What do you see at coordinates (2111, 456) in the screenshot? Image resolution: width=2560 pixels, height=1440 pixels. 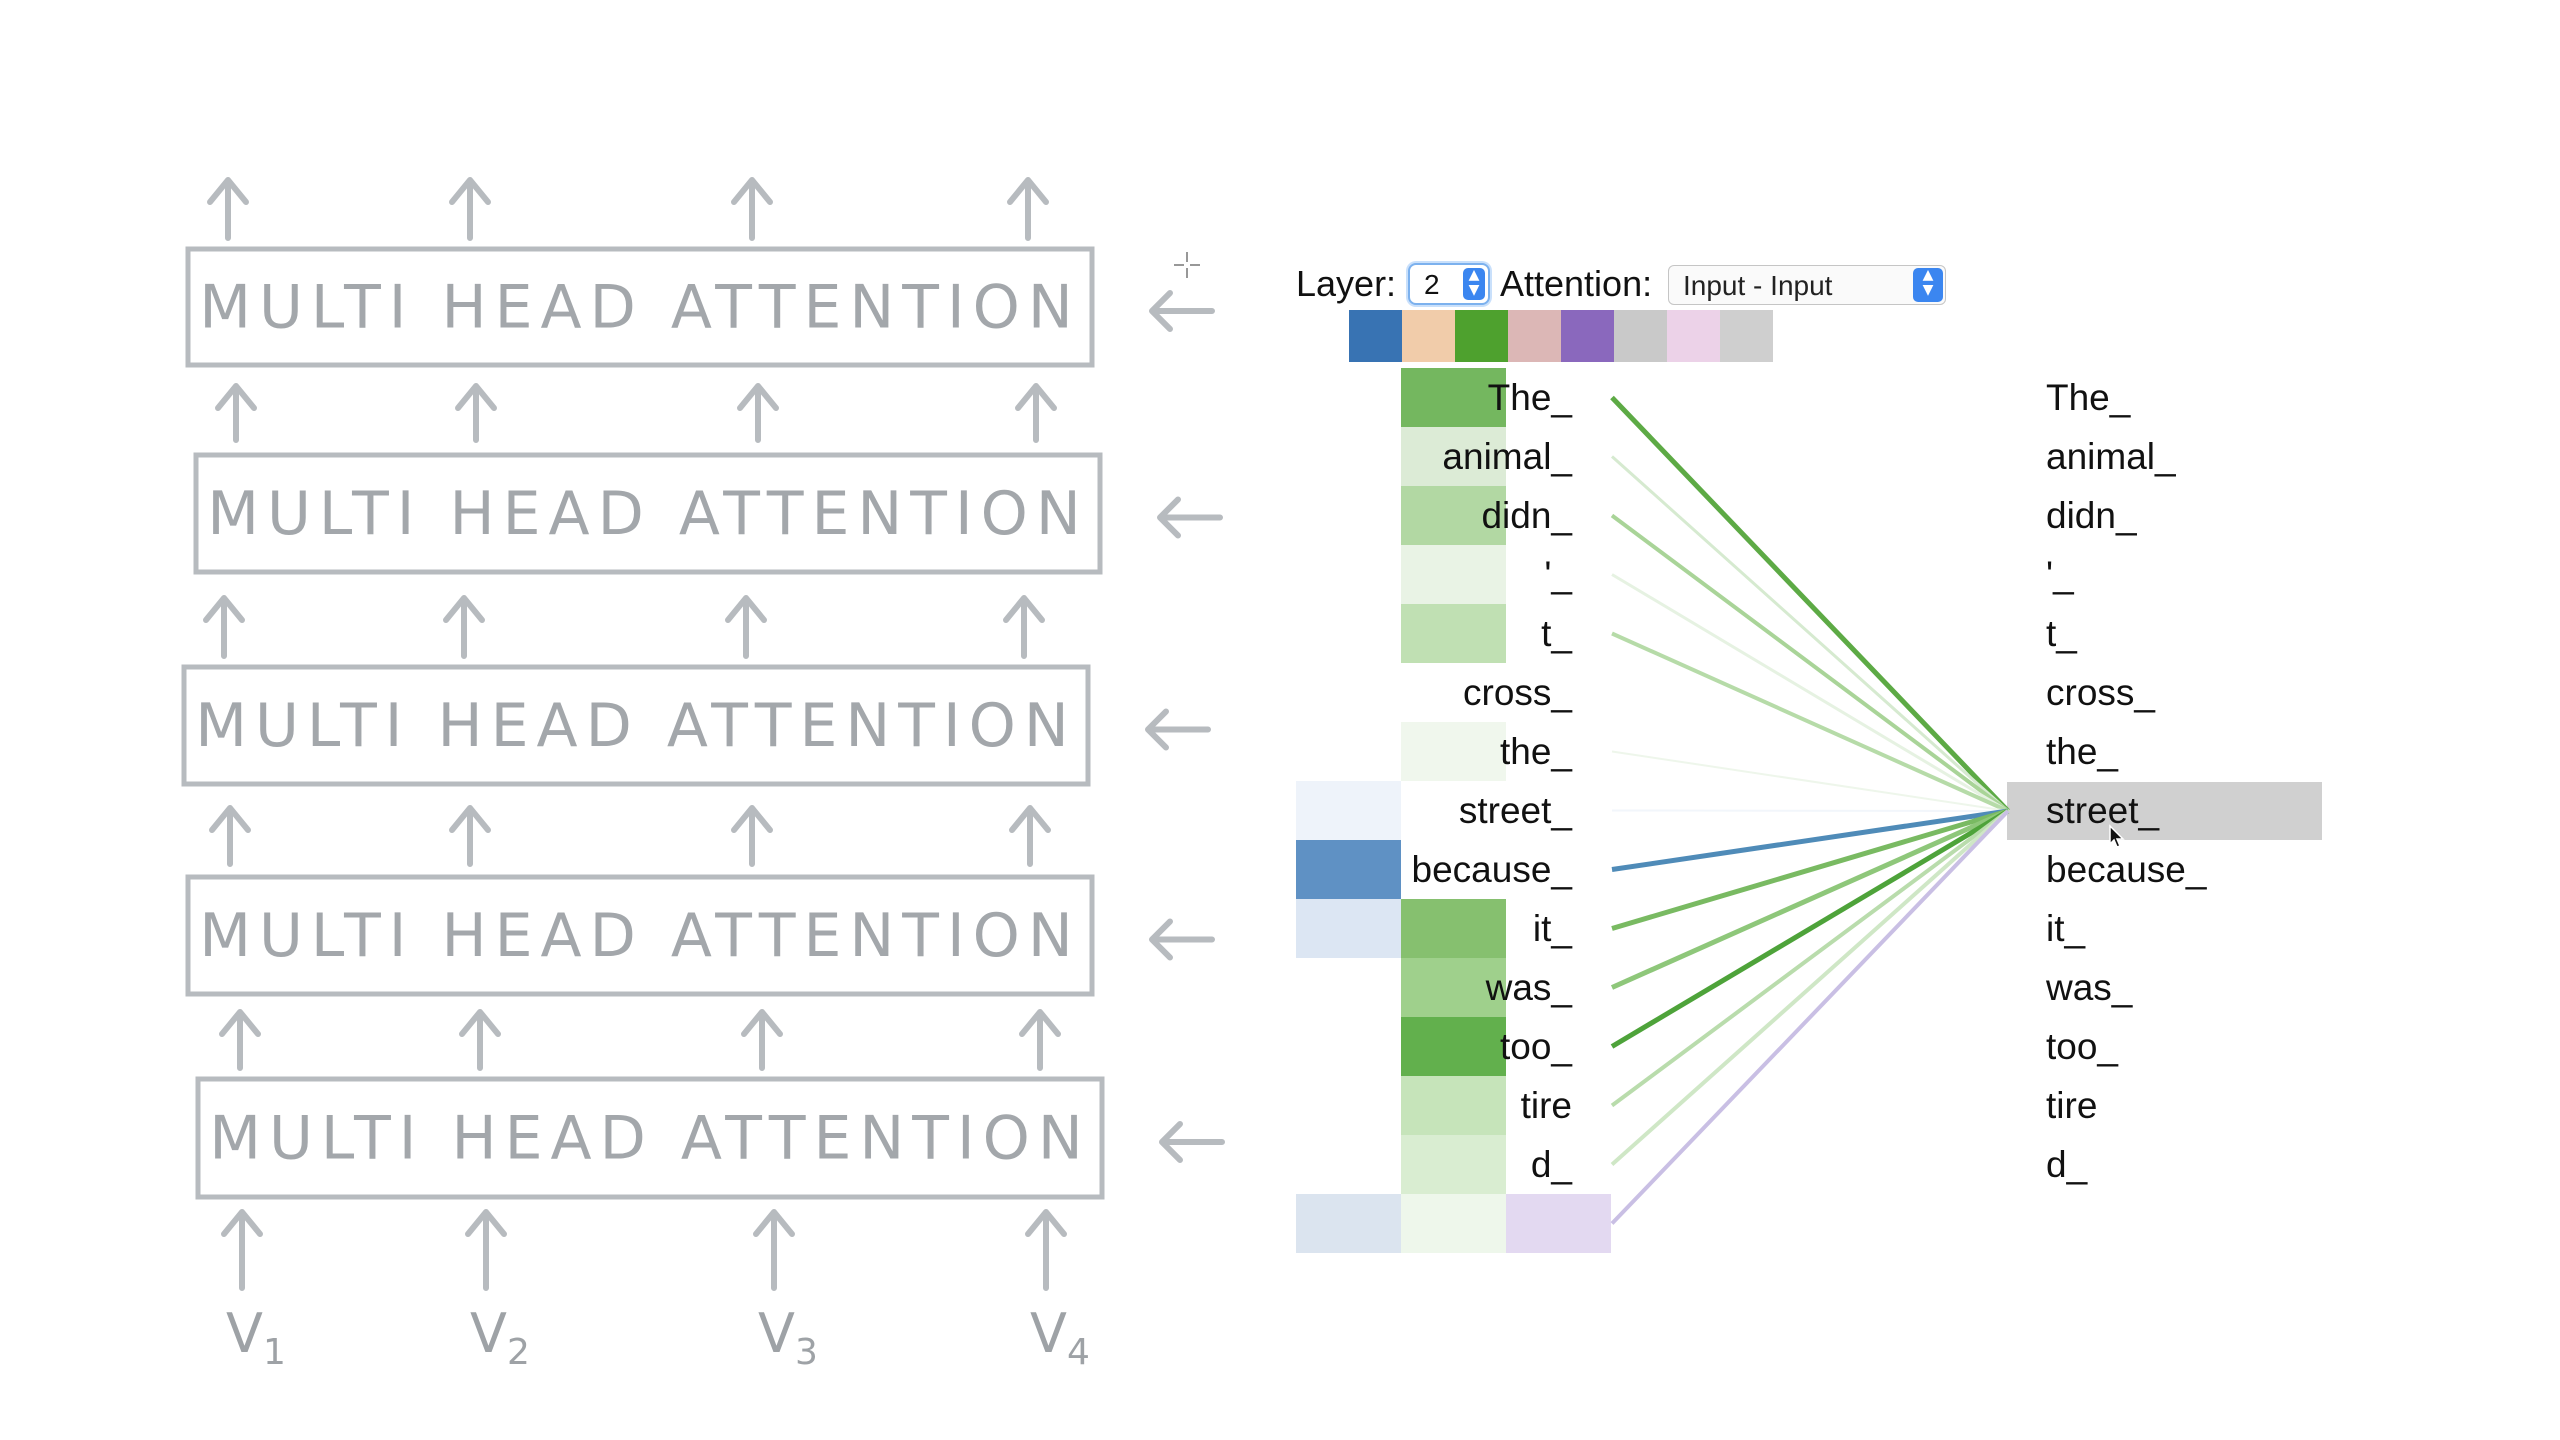 I see `right-token: animal_` at bounding box center [2111, 456].